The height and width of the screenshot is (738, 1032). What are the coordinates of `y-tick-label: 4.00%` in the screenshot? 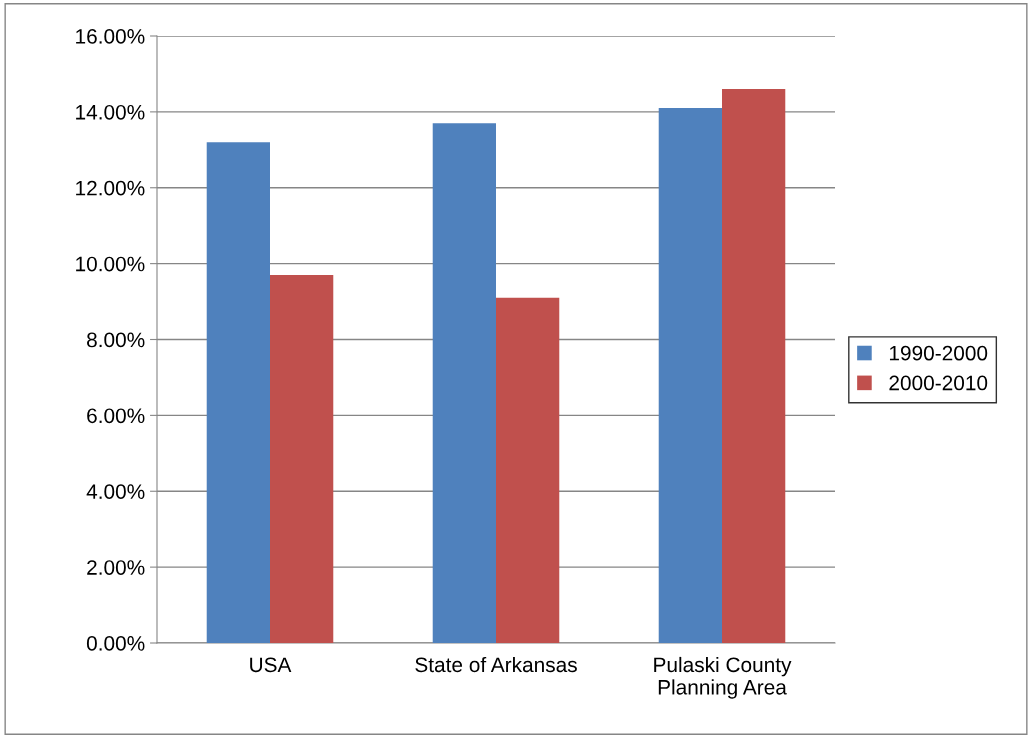 It's located at (115, 491).